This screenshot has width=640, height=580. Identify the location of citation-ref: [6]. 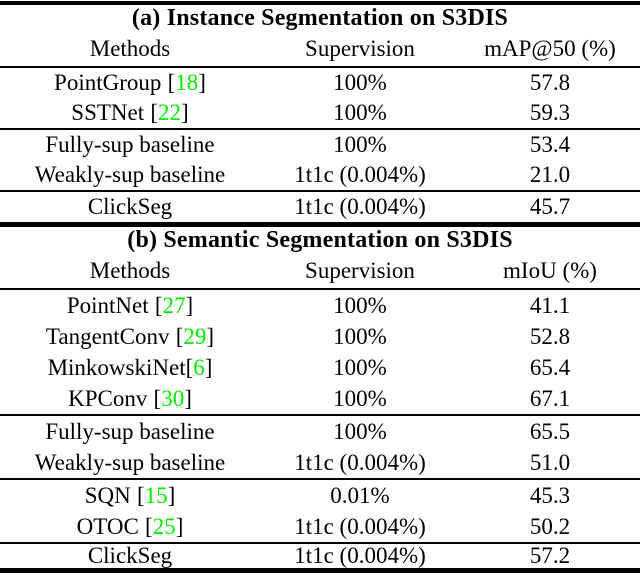
(199, 368).